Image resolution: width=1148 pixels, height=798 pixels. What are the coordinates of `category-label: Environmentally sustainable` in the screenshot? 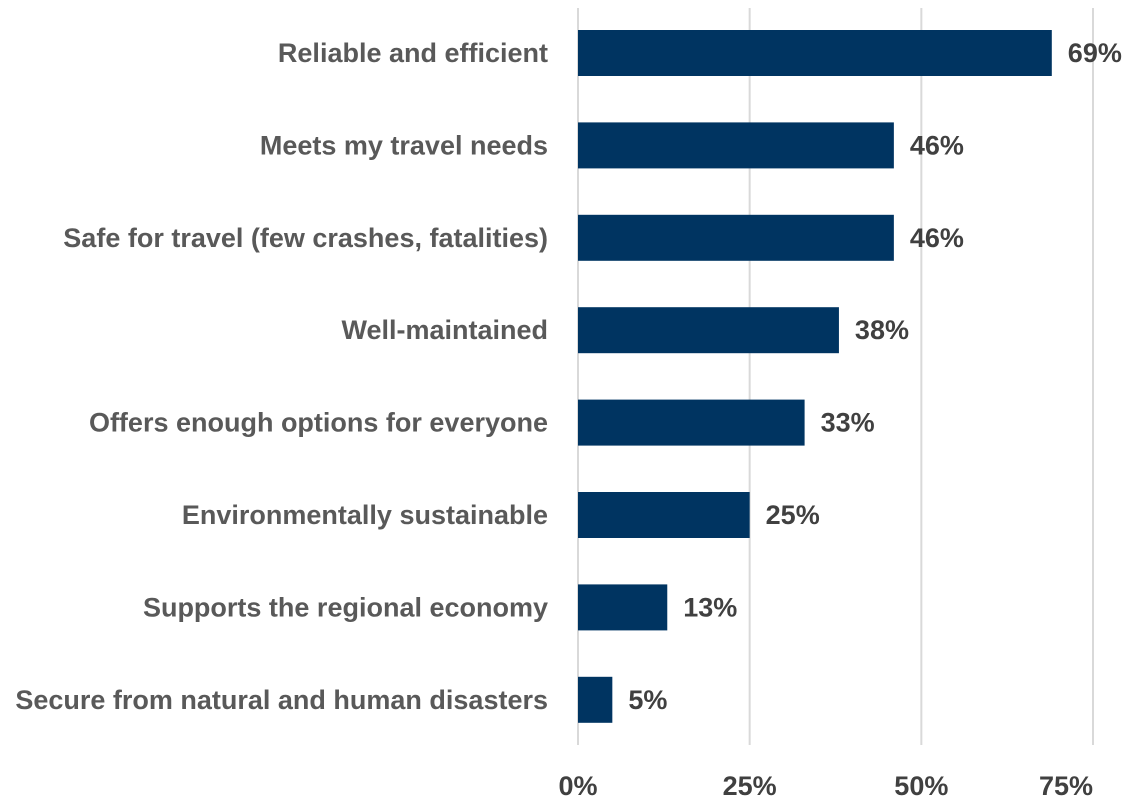 It's located at (365, 515).